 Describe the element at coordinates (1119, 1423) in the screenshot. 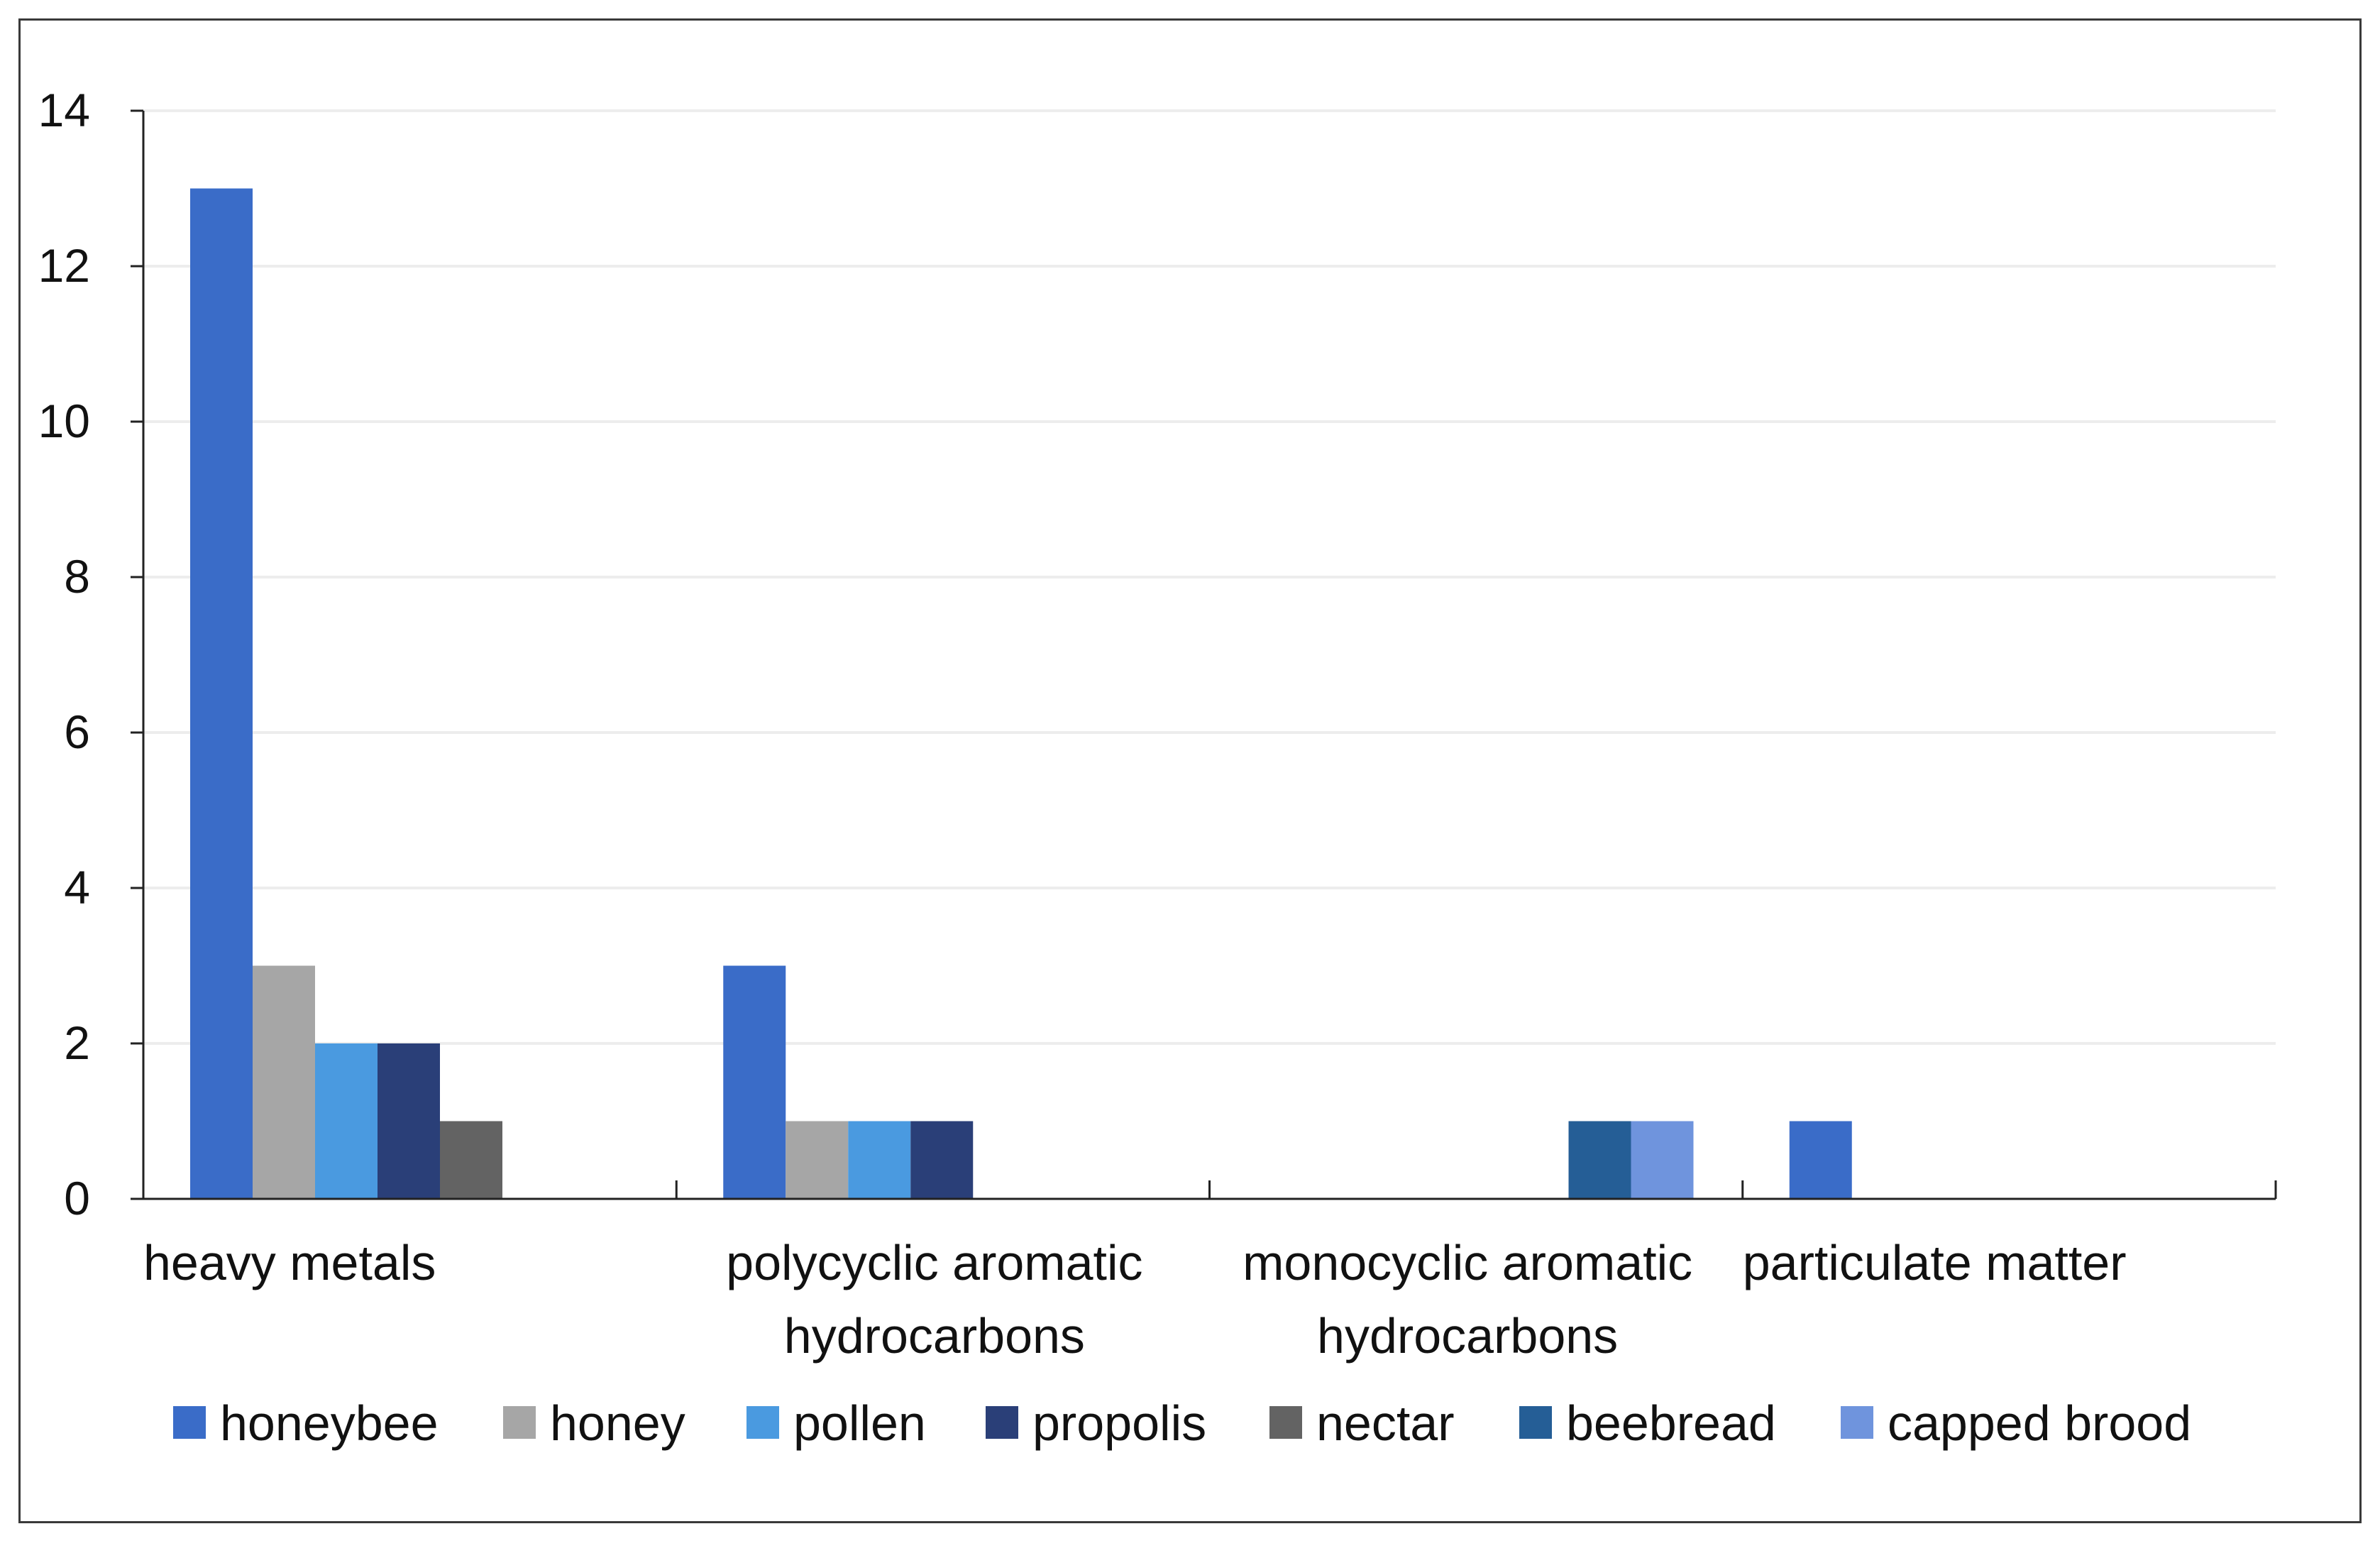

I see `legend-label: propolis` at that location.